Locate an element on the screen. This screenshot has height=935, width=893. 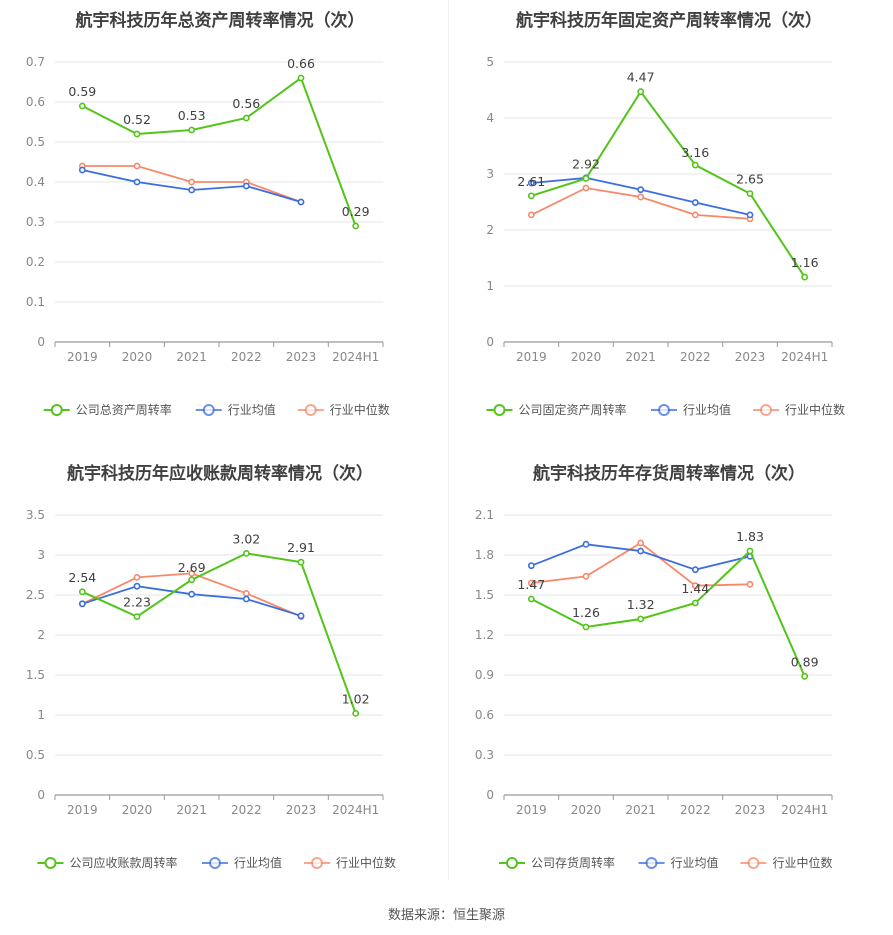
data-label: 0.89 is located at coordinates (805, 661).